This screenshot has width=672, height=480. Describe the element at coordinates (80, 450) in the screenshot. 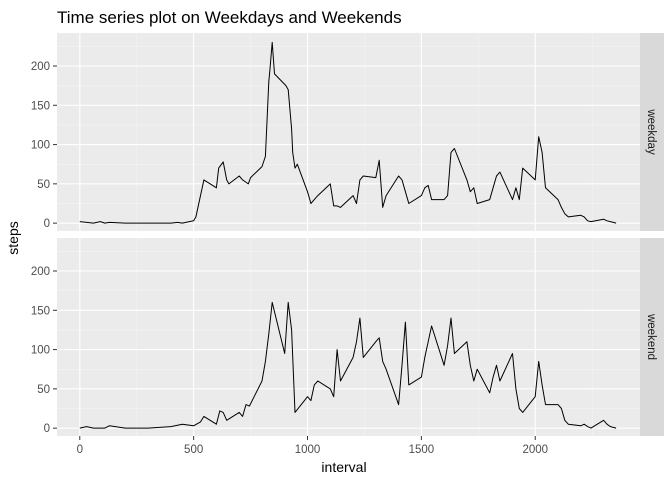

I see `x-tick-label: 0` at that location.